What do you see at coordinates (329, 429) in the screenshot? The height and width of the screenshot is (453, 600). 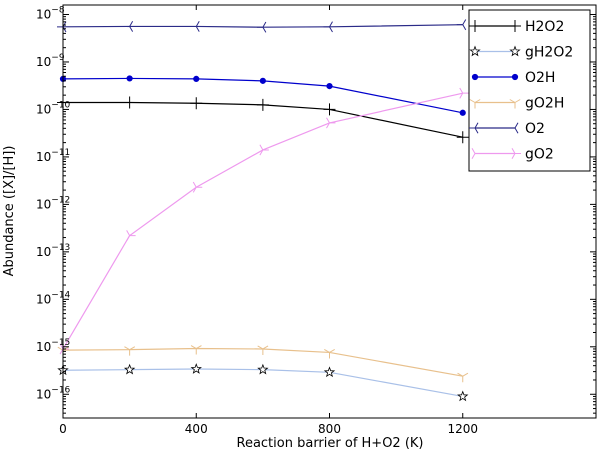 I see `x-tick-label: 800` at bounding box center [329, 429].